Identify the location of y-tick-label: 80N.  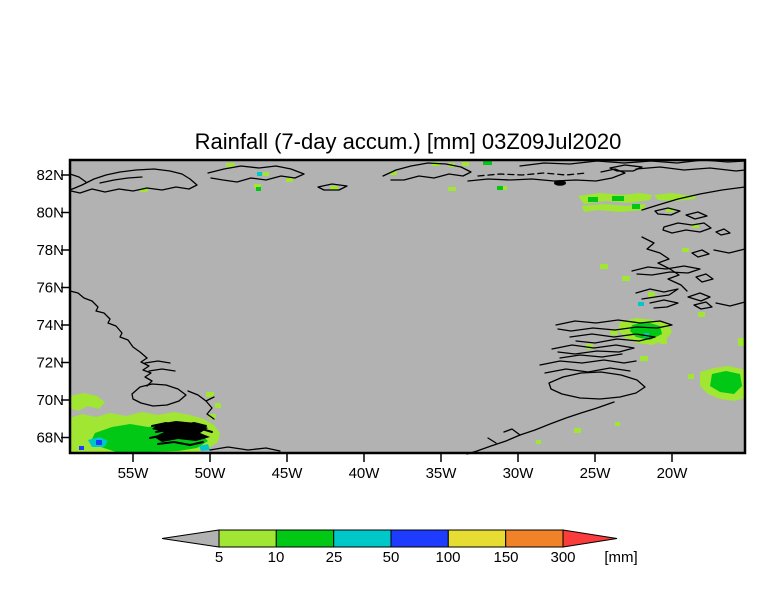
(50, 213).